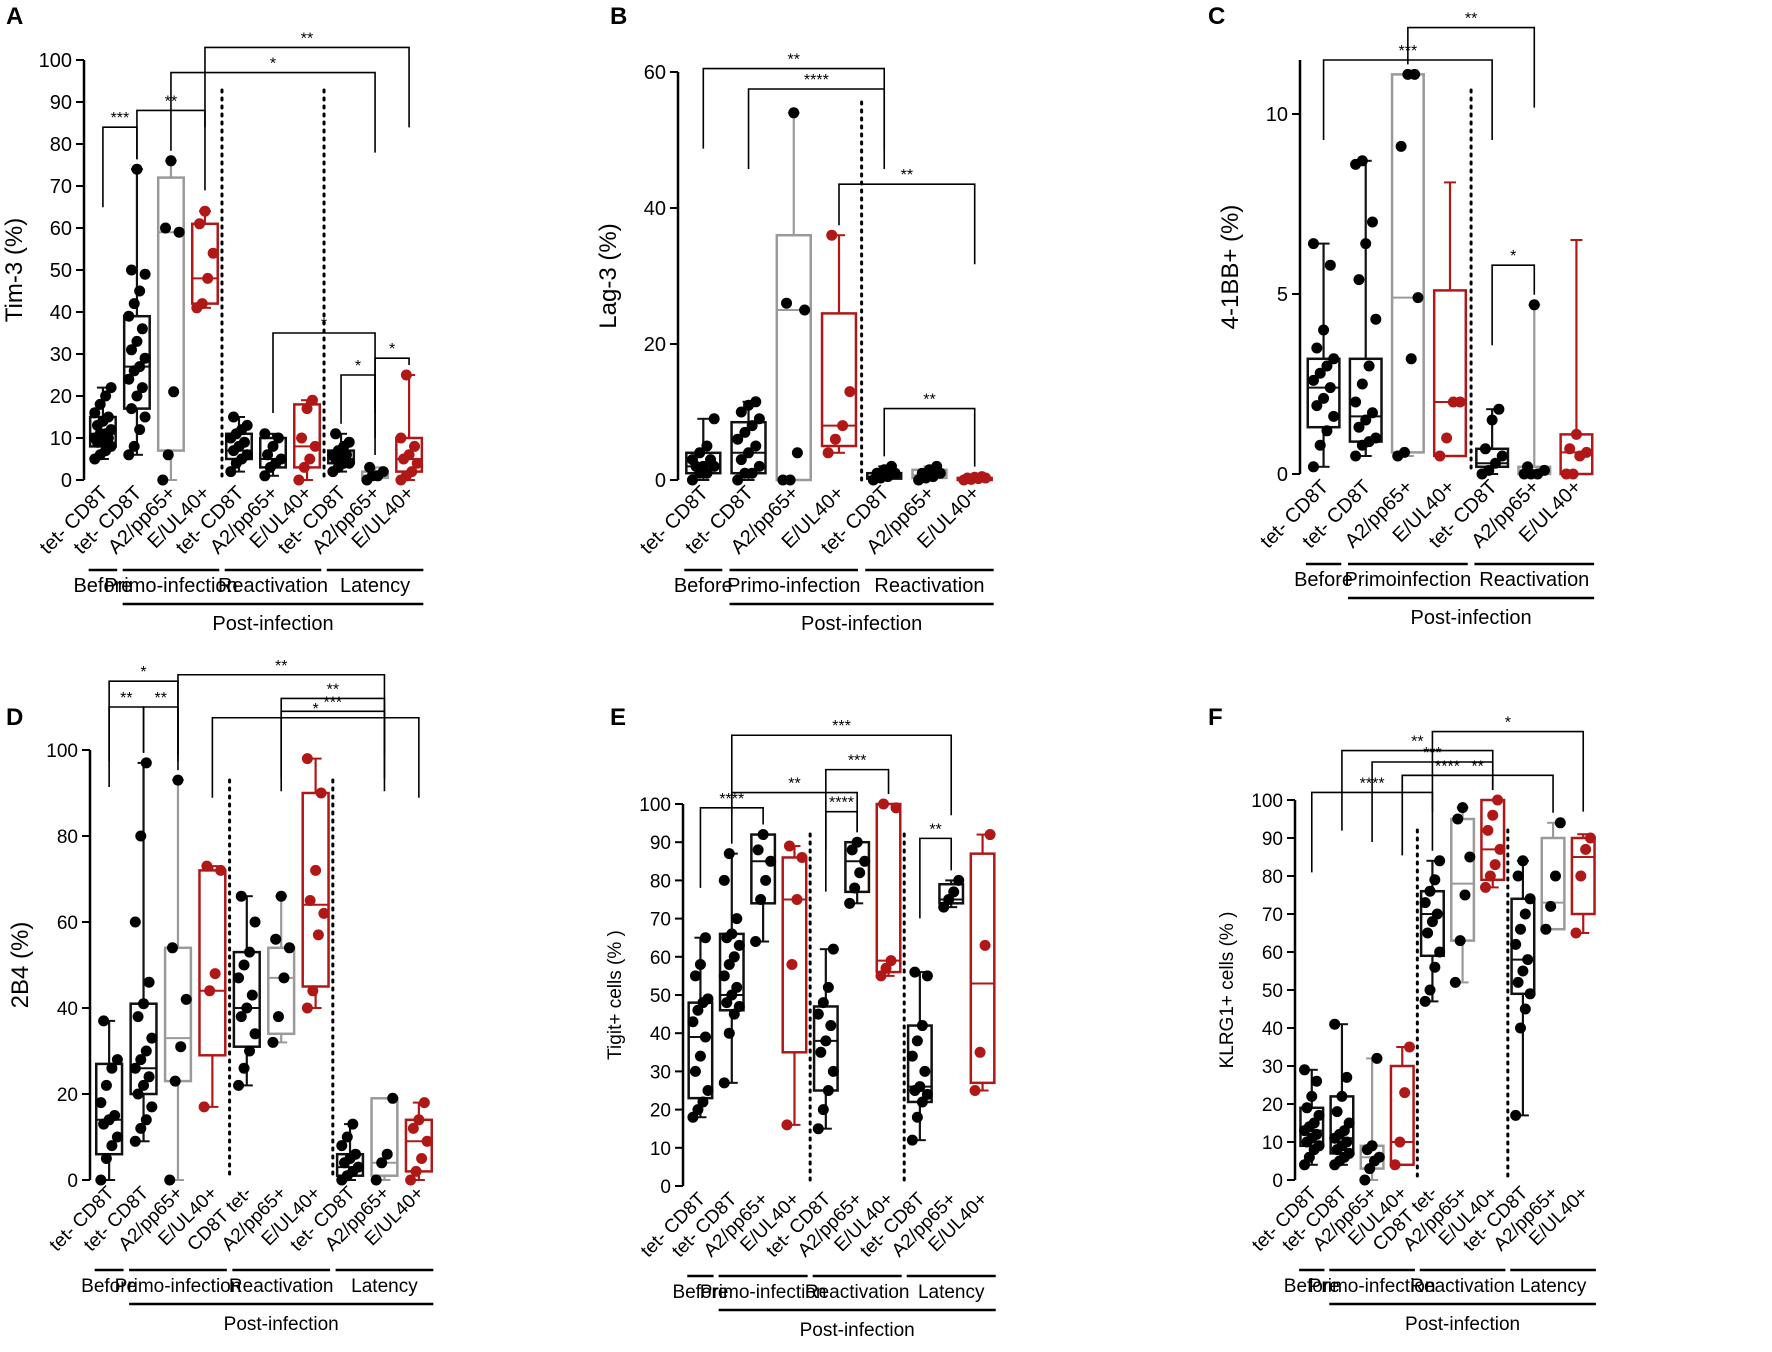 The width and height of the screenshot is (1772, 1352). Describe the element at coordinates (660, 996) in the screenshot. I see `y-tick-label: 50` at that location.